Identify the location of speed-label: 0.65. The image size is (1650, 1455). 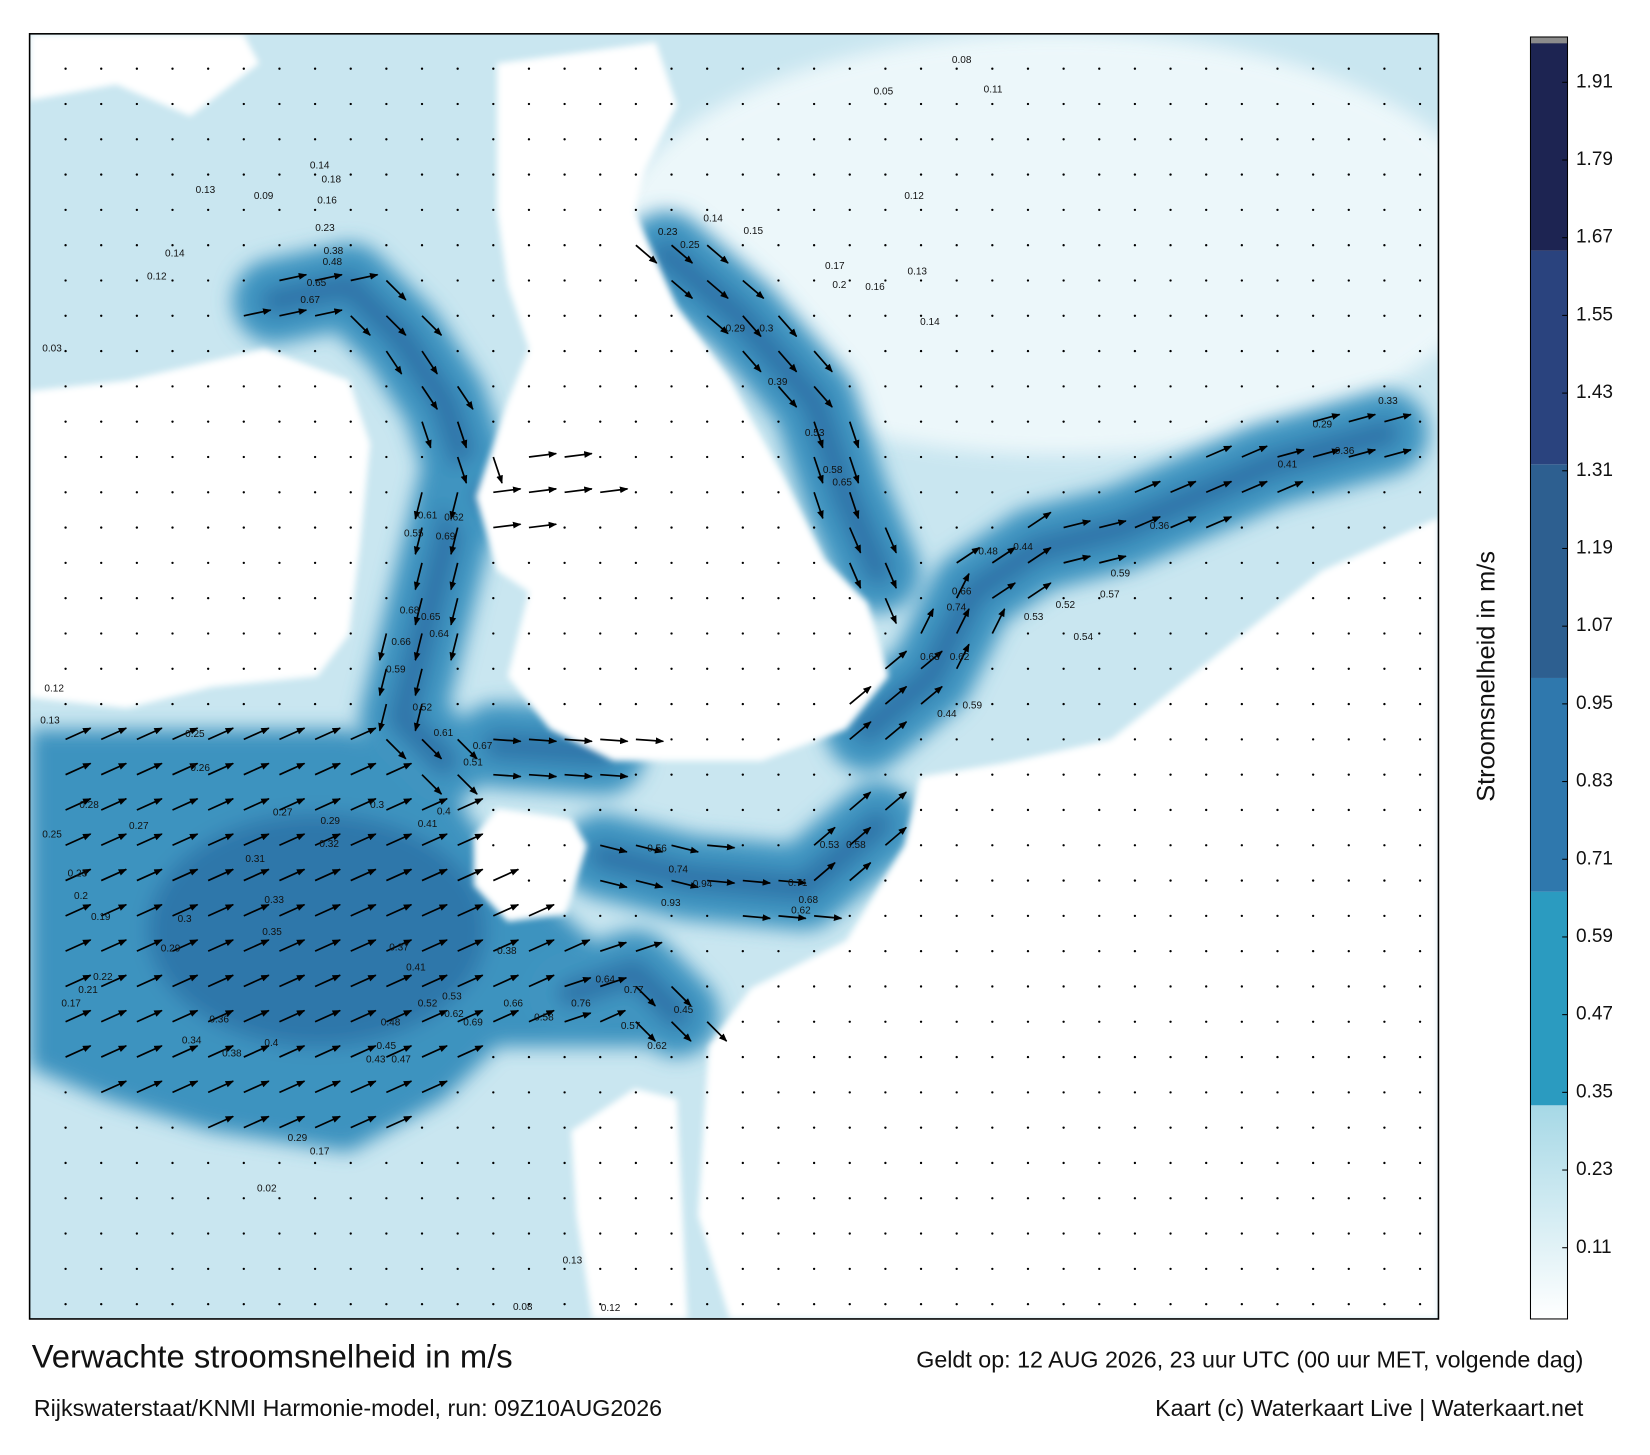
(842, 483).